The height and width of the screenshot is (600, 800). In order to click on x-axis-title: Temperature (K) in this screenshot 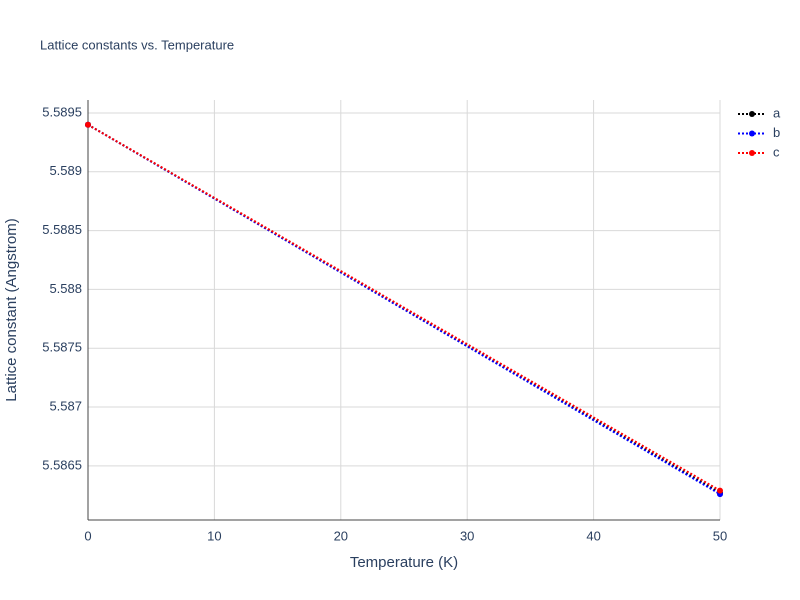, I will do `click(404, 562)`.